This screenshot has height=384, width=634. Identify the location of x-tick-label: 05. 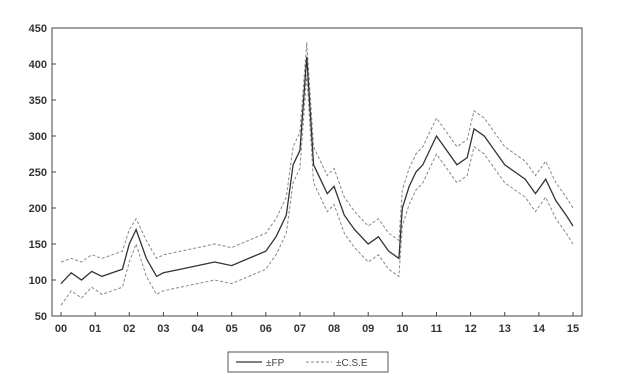
(232, 329).